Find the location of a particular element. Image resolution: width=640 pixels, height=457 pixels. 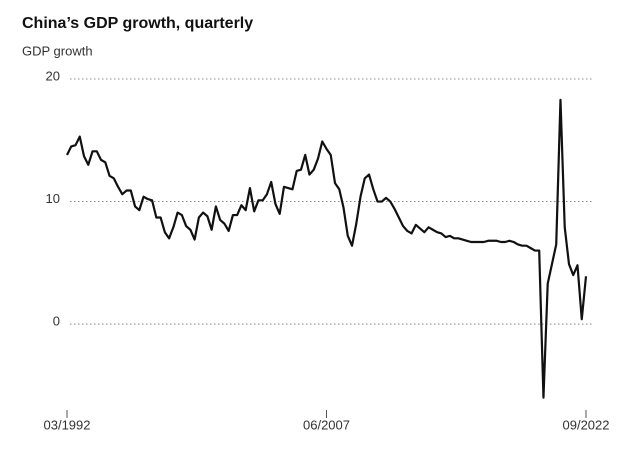

chart-title: China’s GDP growth, quarterly is located at coordinates (137, 23).